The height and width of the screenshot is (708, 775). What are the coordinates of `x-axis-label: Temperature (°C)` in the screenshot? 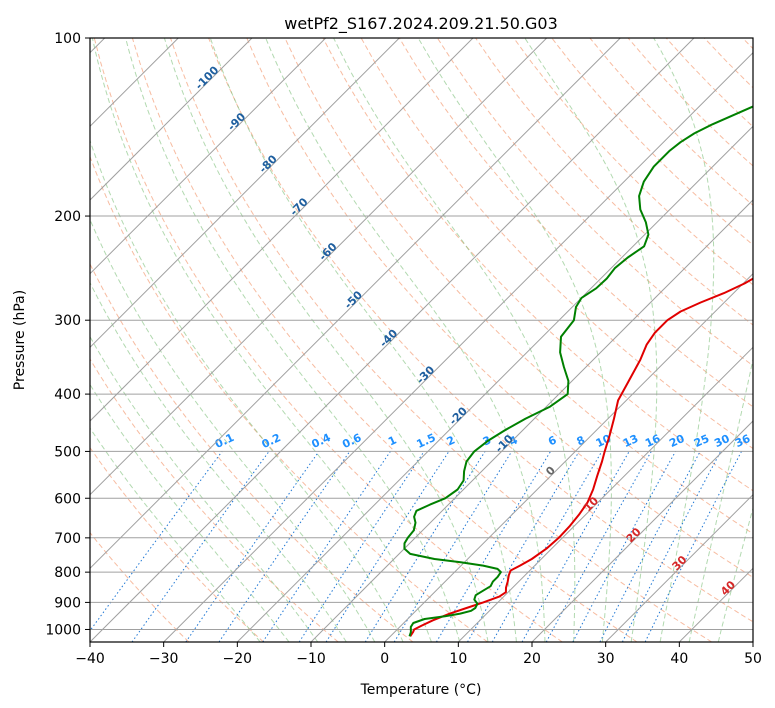 It's located at (421, 690).